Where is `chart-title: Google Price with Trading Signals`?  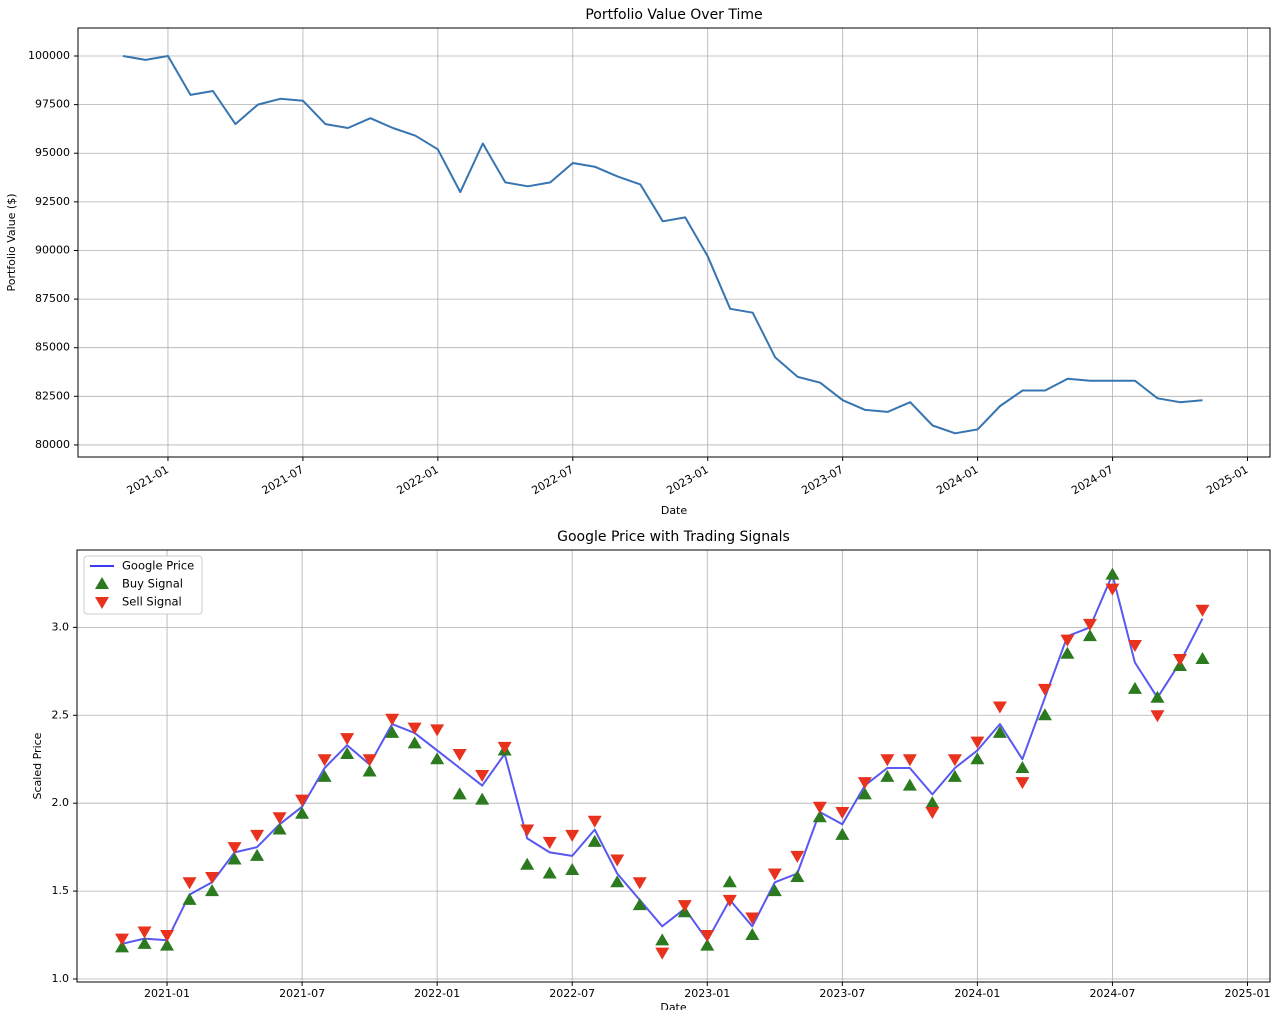
chart-title: Google Price with Trading Signals is located at coordinates (673, 537).